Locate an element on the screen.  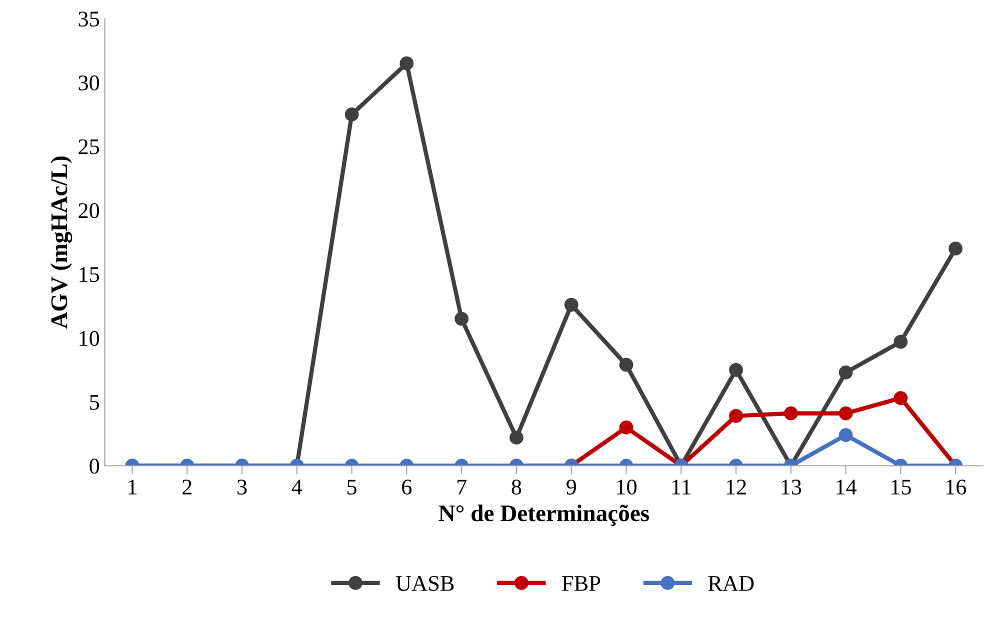
y-tick-label: 5 is located at coordinates (95, 402).